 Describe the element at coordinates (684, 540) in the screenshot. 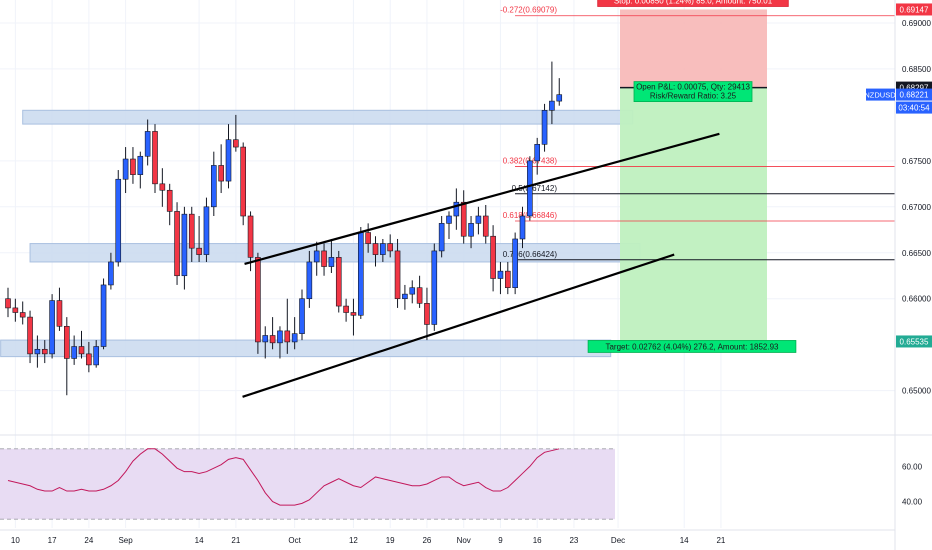

I see `time-tick-label: 14` at that location.